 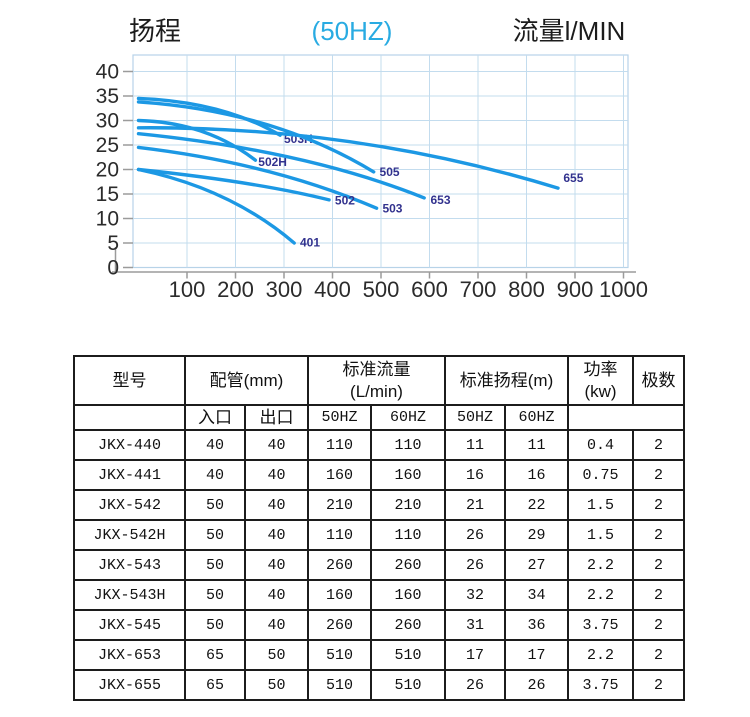 What do you see at coordinates (187, 289) in the screenshot?
I see `x-tick-label: 100` at bounding box center [187, 289].